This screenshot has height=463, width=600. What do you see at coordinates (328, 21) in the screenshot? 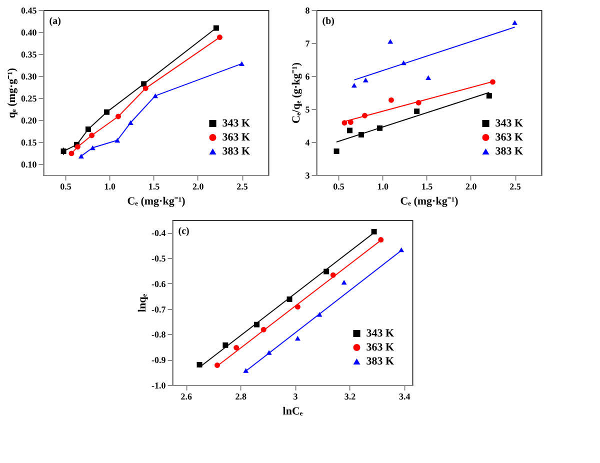
I see `annotation: (b)` at bounding box center [328, 21].